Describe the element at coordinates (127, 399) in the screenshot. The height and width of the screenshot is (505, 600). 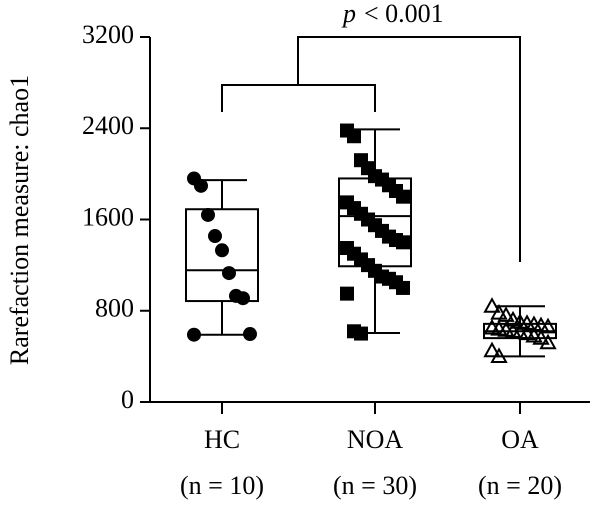
I see `y-tick-label: 0` at that location.